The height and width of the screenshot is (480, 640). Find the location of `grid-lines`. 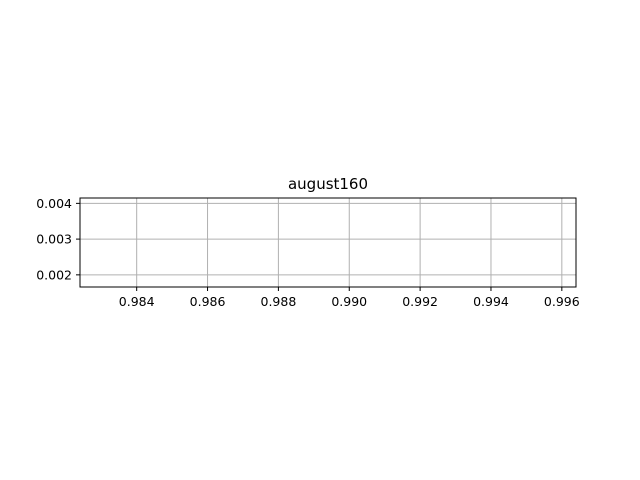

grid-lines is located at coordinates (328, 242).